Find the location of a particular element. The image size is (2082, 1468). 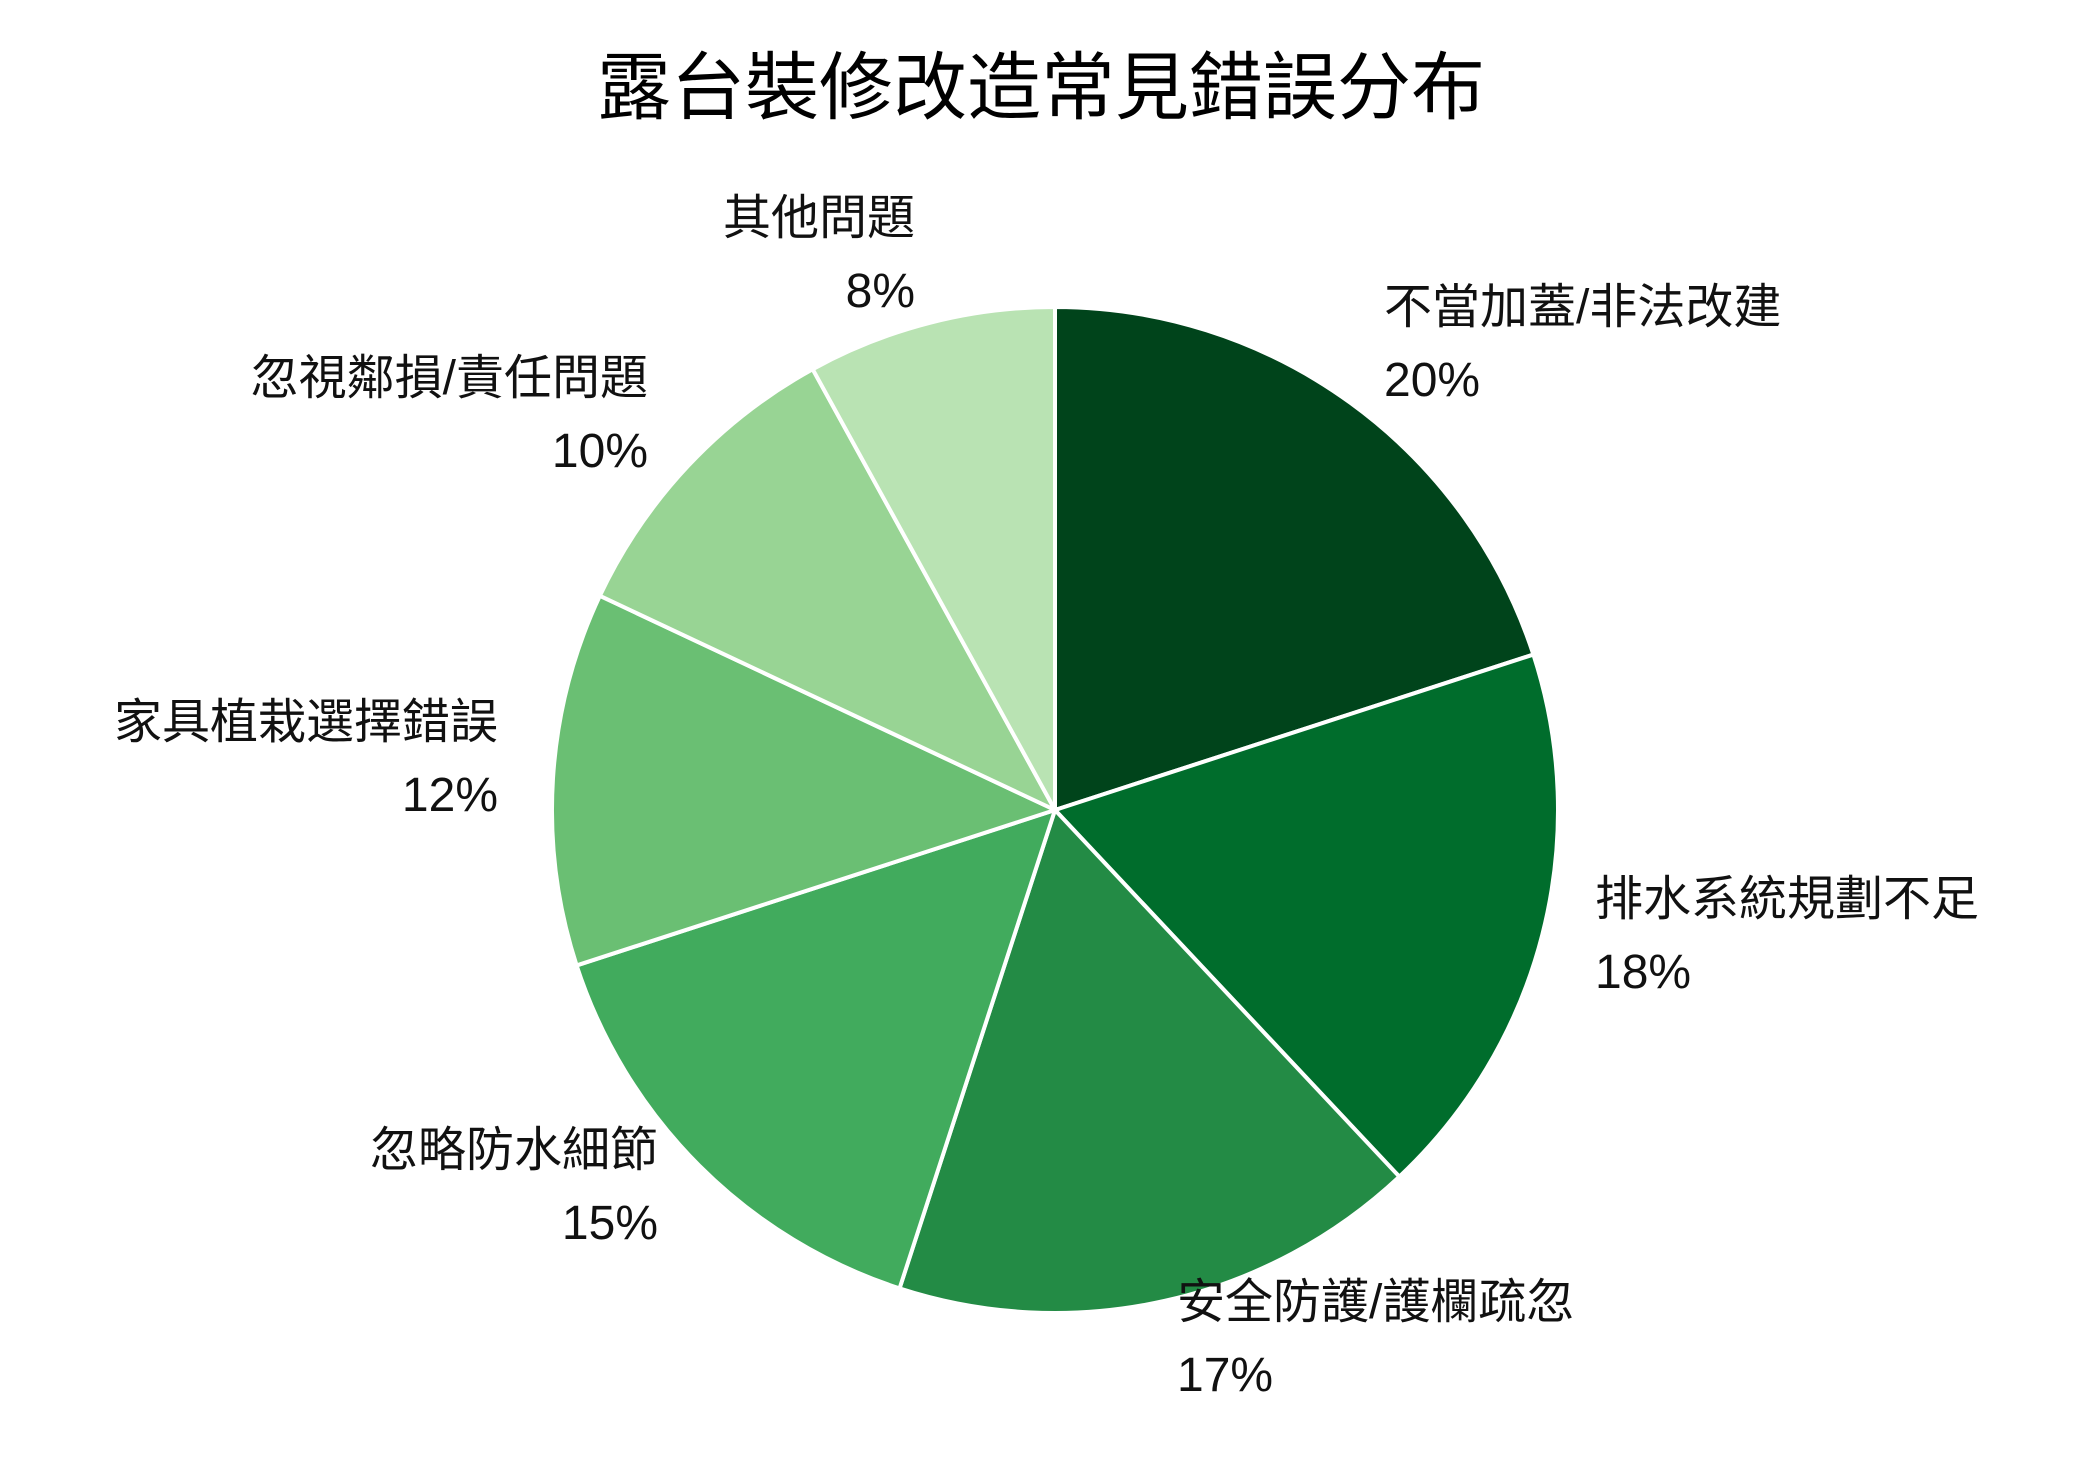

slice-label: 家具植栽選擇錯誤 is located at coordinates (306, 722).